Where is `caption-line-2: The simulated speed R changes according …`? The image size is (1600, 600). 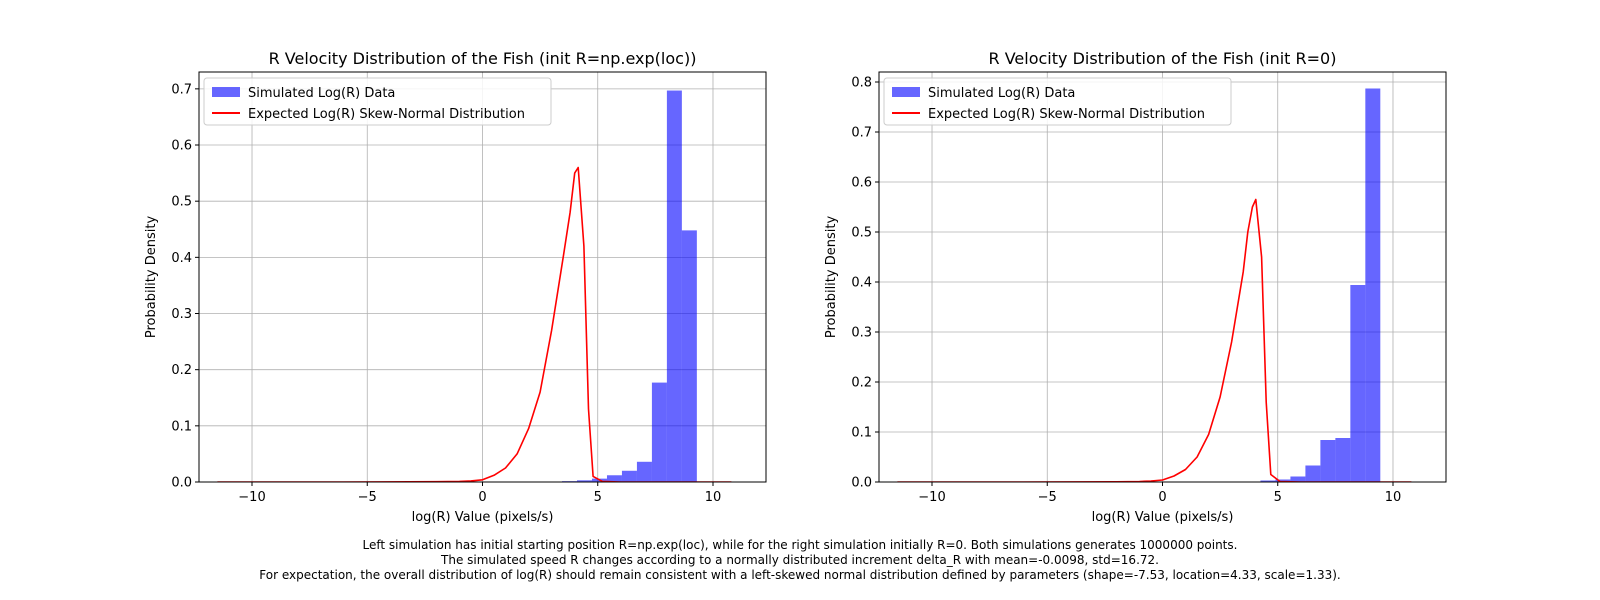 caption-line-2: The simulated speed R changes according … is located at coordinates (800, 560).